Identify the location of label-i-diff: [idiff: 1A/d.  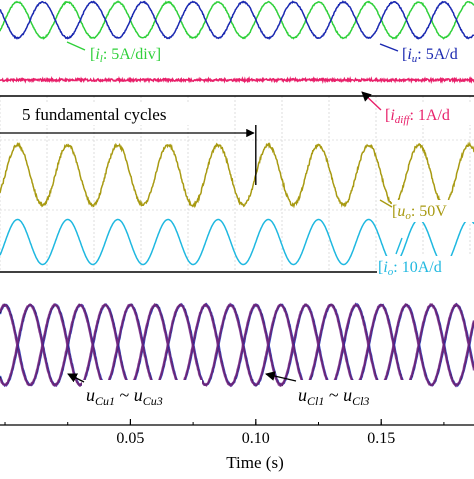
(417, 108).